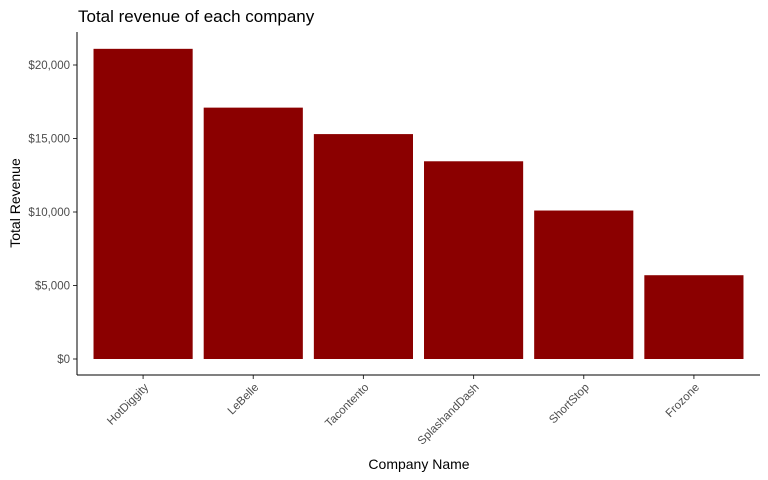  Describe the element at coordinates (449, 415) in the screenshot. I see `x-tick-label: SplashandDash` at that location.